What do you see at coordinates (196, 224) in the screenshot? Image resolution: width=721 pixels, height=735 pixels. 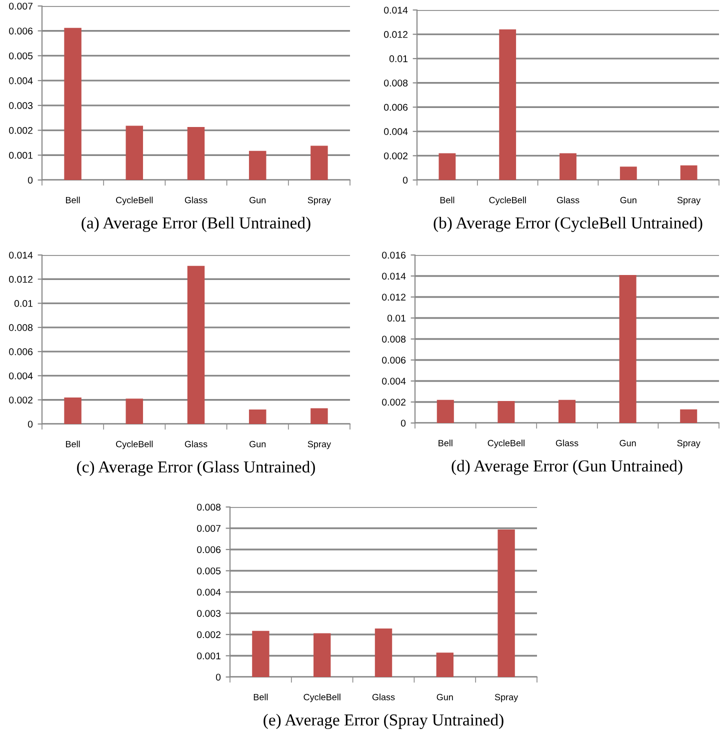 I see `text: (a) Average Error (Bell Untrained)` at bounding box center [196, 224].